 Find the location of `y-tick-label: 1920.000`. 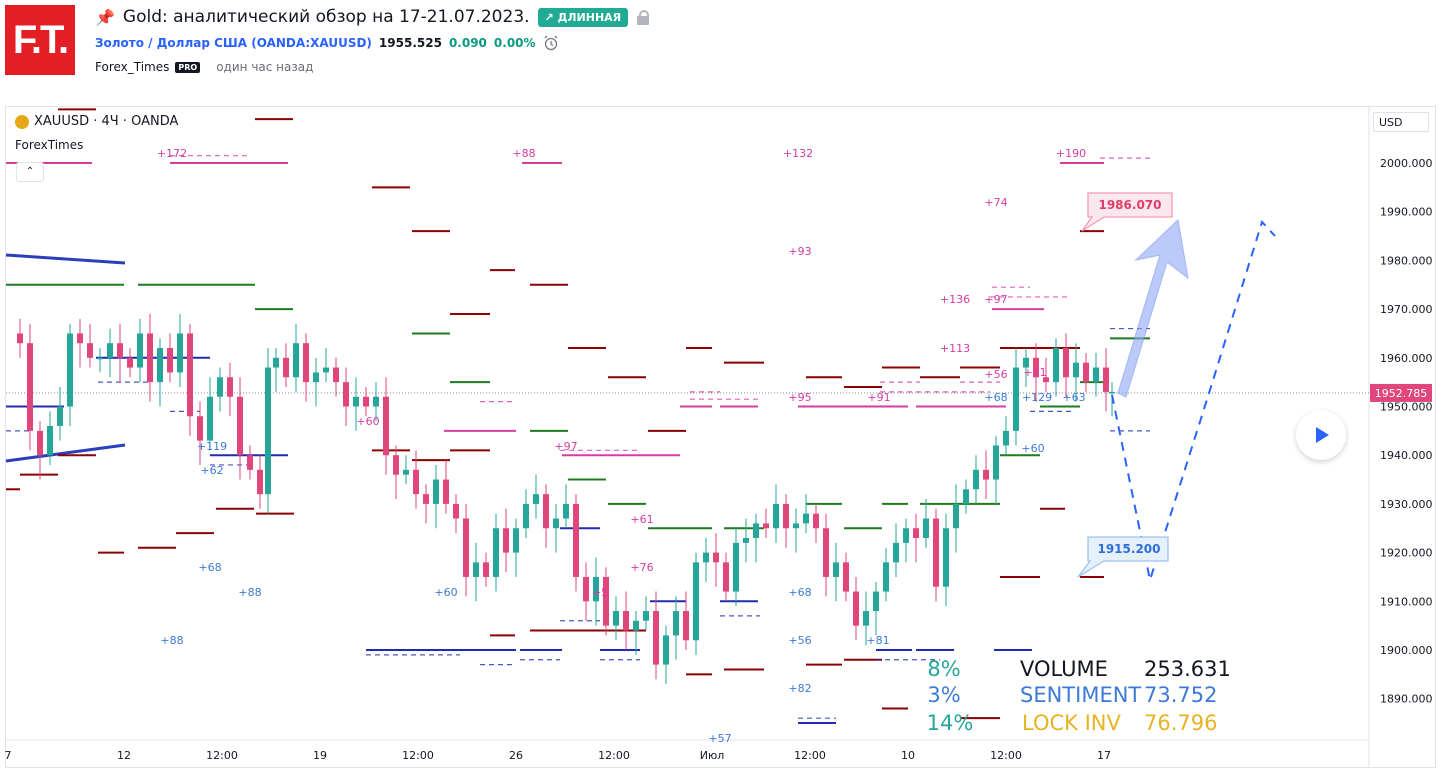

y-tick-label: 1920.000 is located at coordinates (1406, 553).